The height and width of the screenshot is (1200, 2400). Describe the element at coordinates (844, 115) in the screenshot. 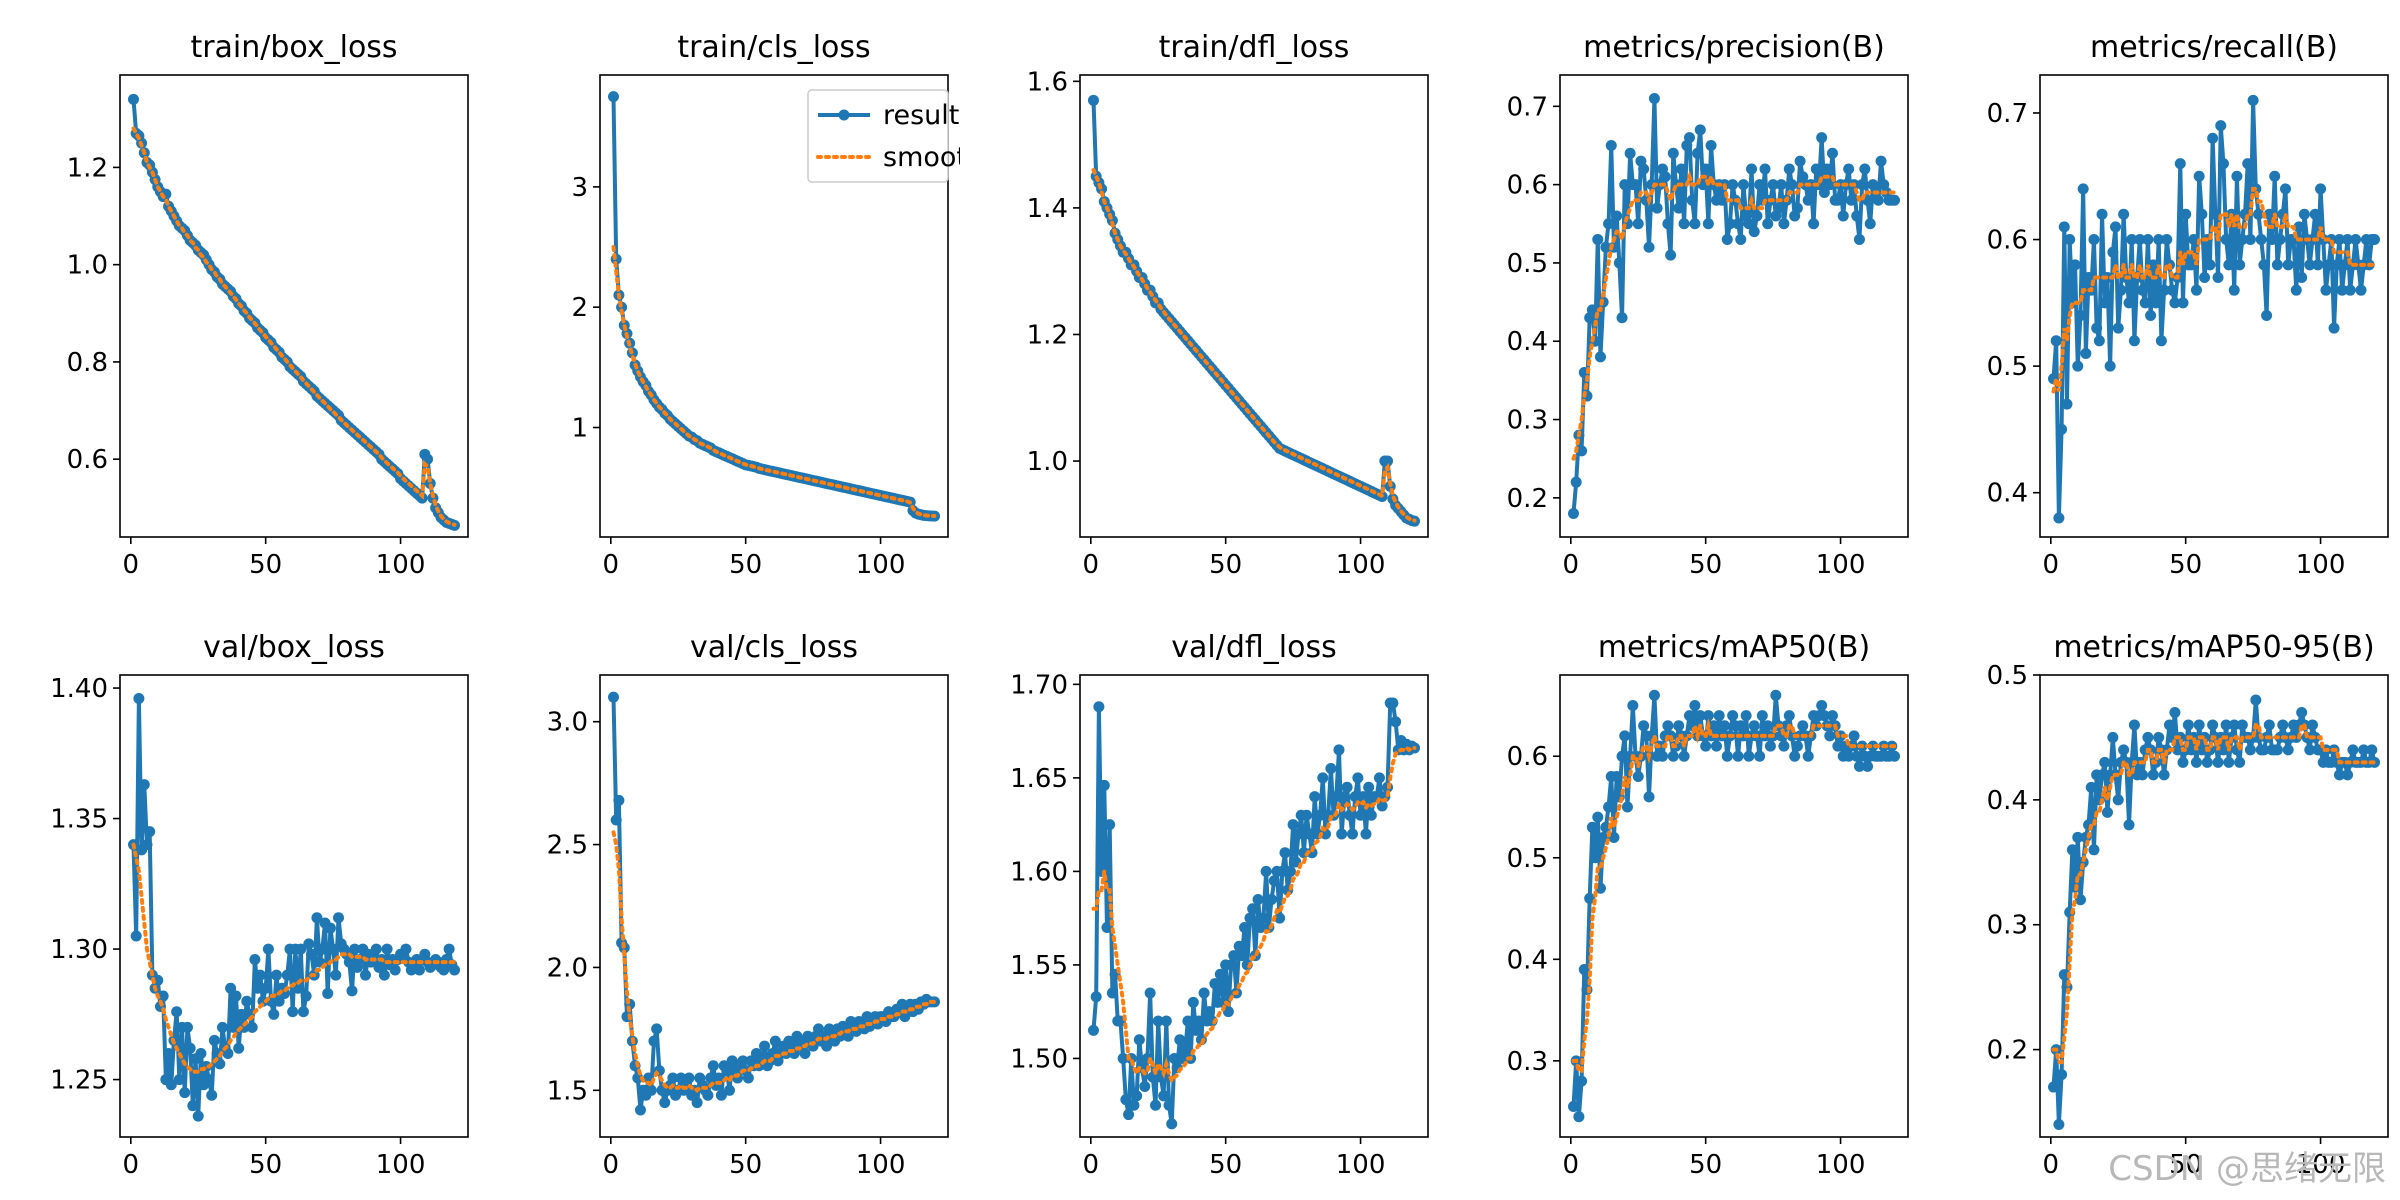

I see `legend-results-marker` at that location.